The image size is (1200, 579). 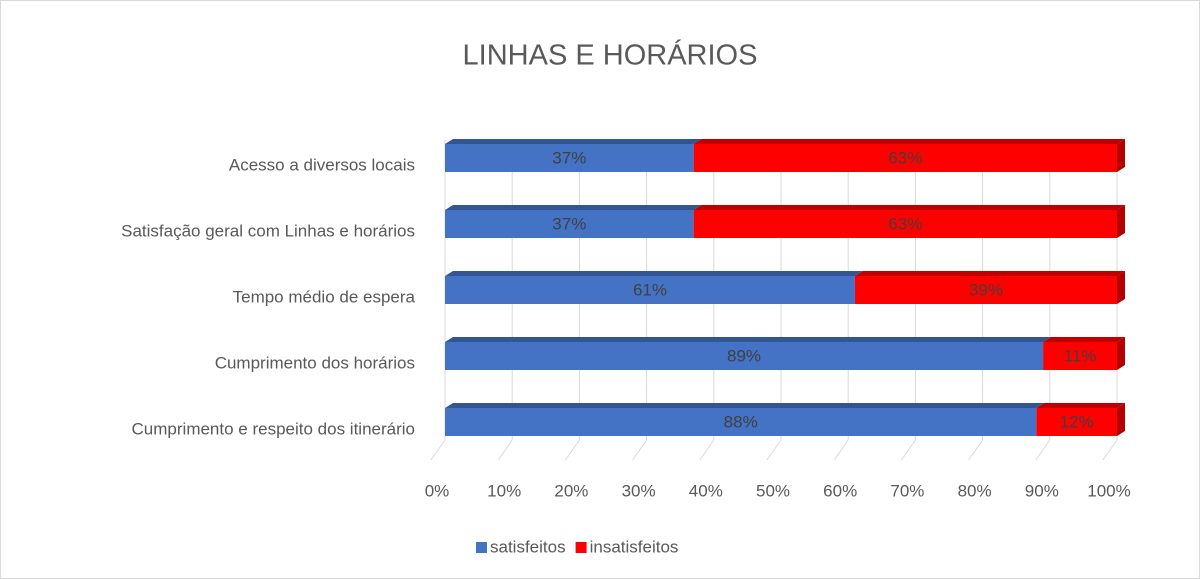 I want to click on y-tick-label: Cumprimento dos horários, so click(x=315, y=362).